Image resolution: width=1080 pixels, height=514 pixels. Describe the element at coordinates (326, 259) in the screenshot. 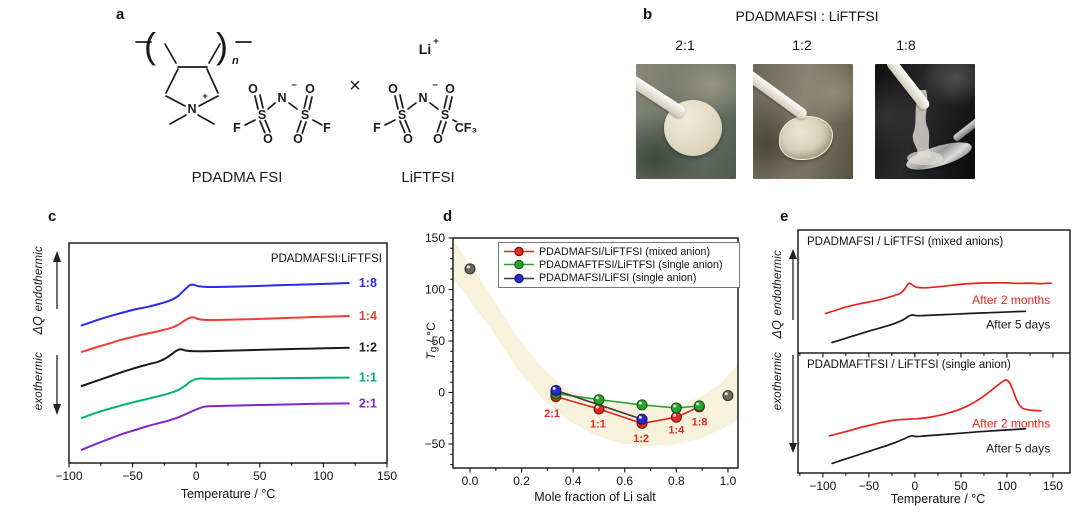

I see `chart-title: PDADMAFSI:LiFTFSI` at that location.